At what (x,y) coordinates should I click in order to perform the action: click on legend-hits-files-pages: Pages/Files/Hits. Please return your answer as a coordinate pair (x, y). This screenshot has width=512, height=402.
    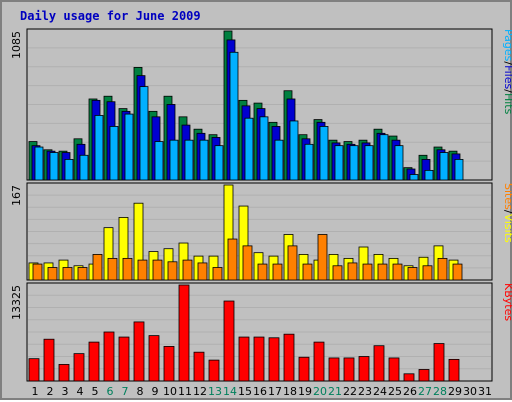
    Looking at the image, I should click on (507, 72).